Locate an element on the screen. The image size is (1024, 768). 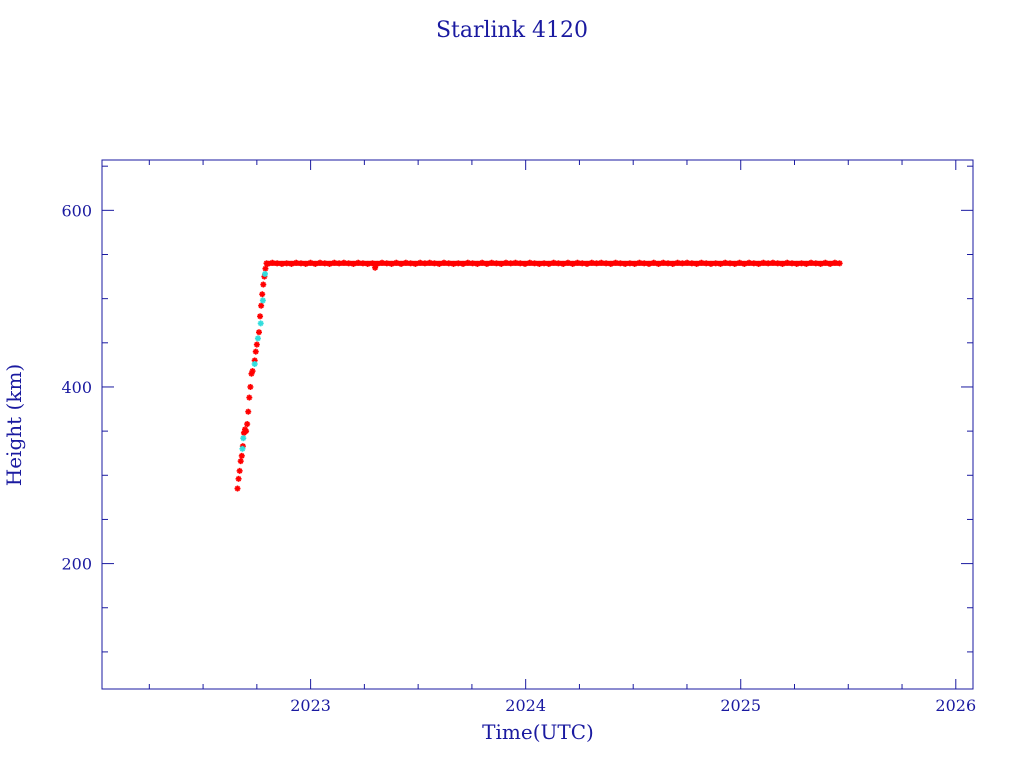
x-tick-label: 2024 is located at coordinates (525, 705).